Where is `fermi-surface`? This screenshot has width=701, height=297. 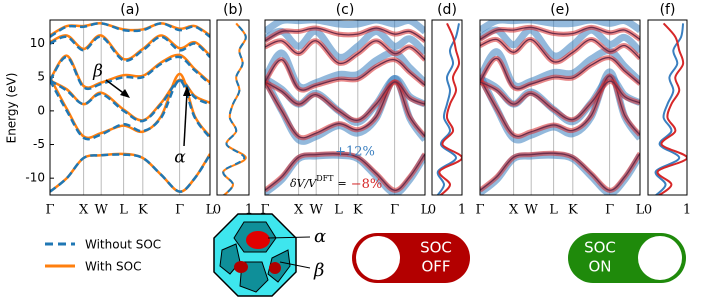 fermi-surface is located at coordinates (262, 255).